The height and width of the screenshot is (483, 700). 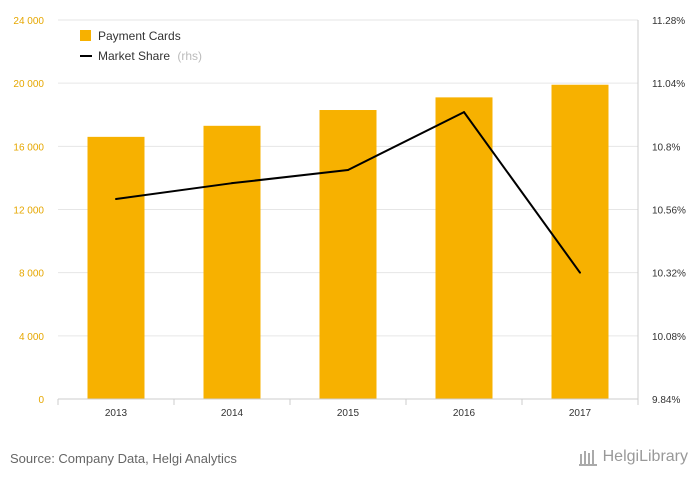 What do you see at coordinates (31, 274) in the screenshot?
I see `left-tick-label: 8 000` at bounding box center [31, 274].